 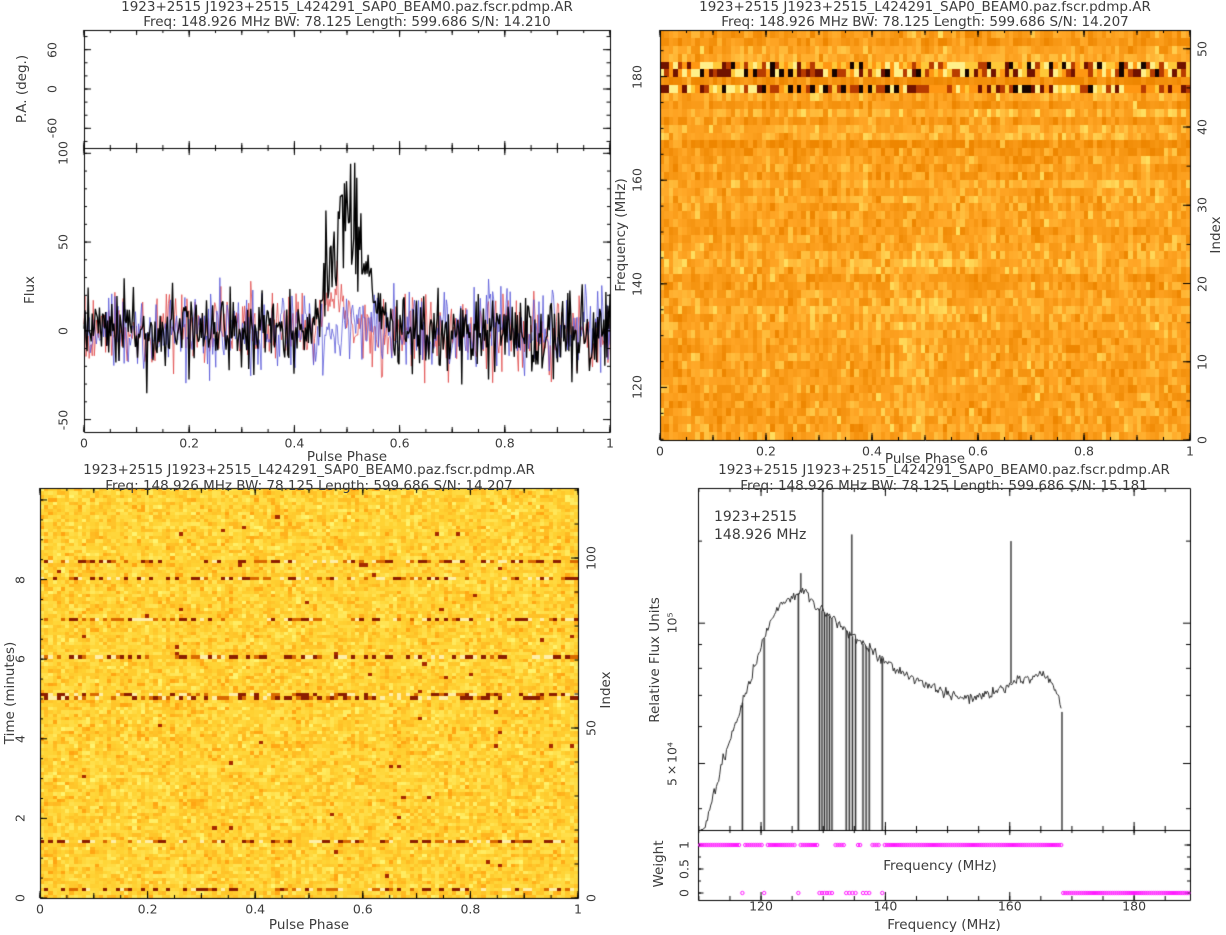 What do you see at coordinates (944, 925) in the screenshot?
I see `x-axis-label: Frequency (MHz)` at bounding box center [944, 925].